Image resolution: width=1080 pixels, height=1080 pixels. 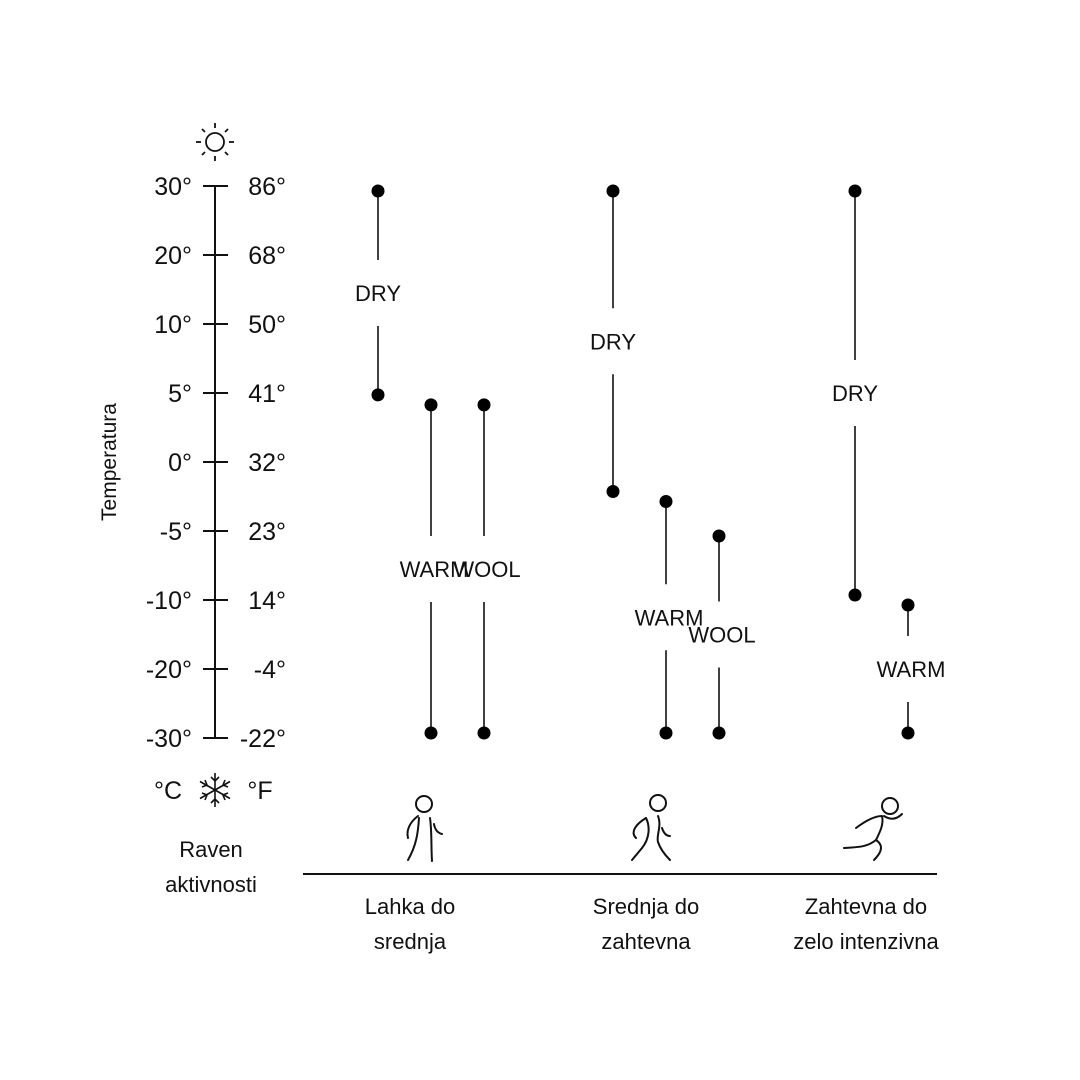 What do you see at coordinates (651, 827) in the screenshot?
I see `jogging-person-icon` at bounding box center [651, 827].